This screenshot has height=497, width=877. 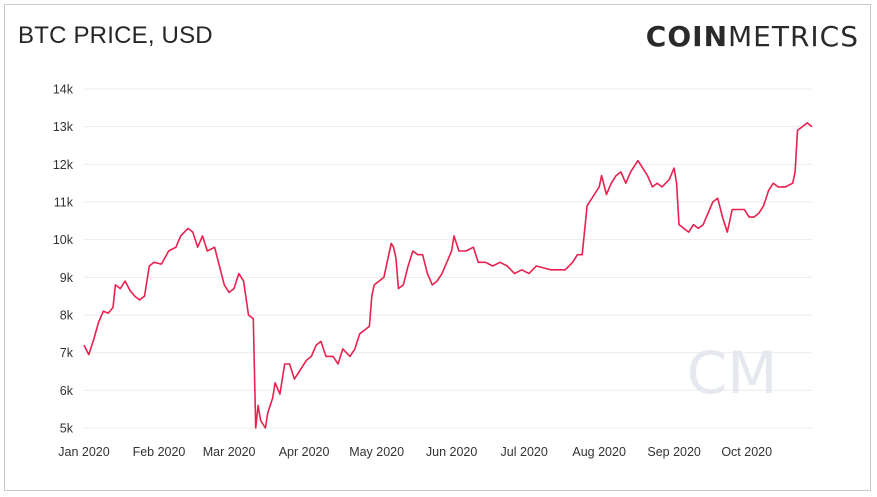 What do you see at coordinates (83, 452) in the screenshot?
I see `x-tick-label: Jan 2020` at bounding box center [83, 452].